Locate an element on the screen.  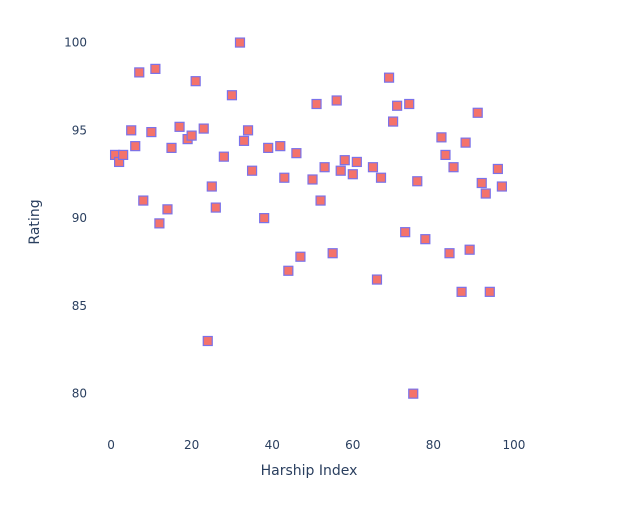
y-tick-label: 80 is located at coordinates (79, 394).